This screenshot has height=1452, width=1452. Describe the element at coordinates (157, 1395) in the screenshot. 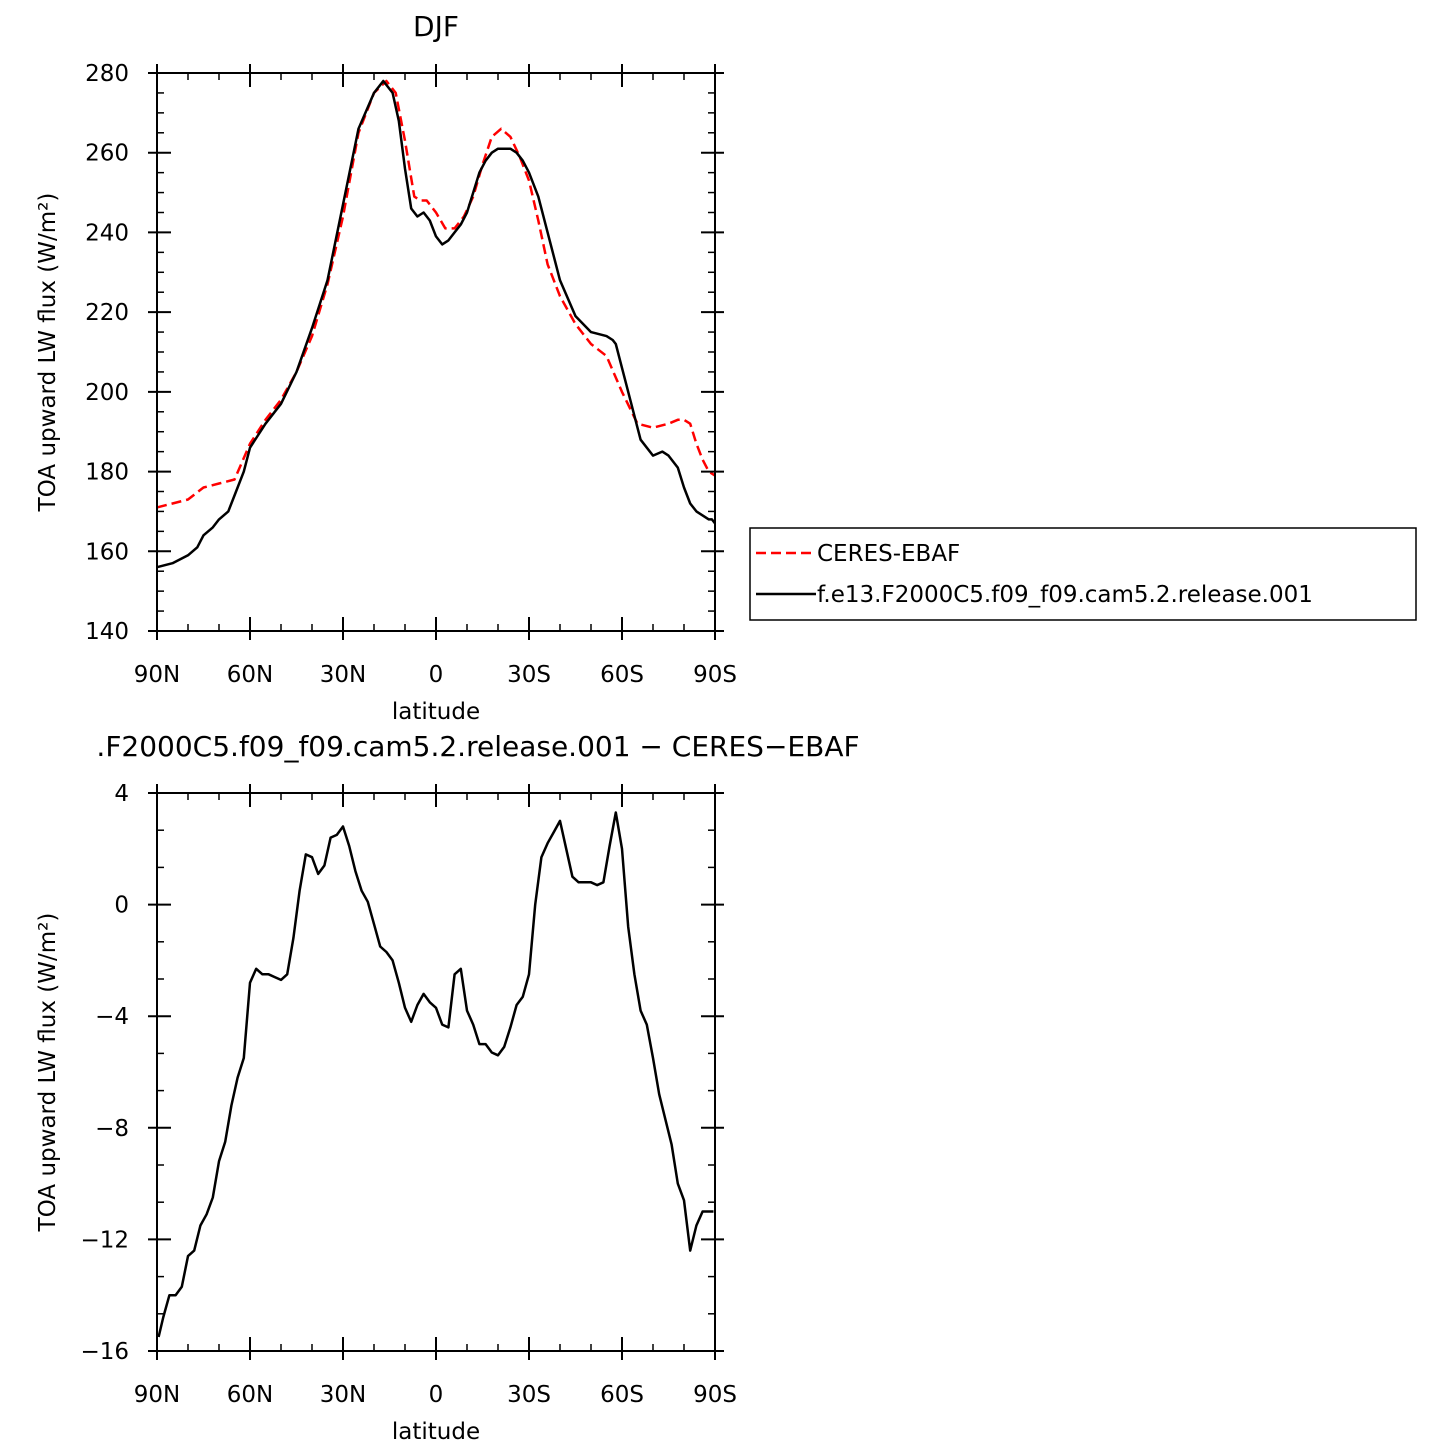

I see `bottom-x-tick-label-0: 90N` at that location.